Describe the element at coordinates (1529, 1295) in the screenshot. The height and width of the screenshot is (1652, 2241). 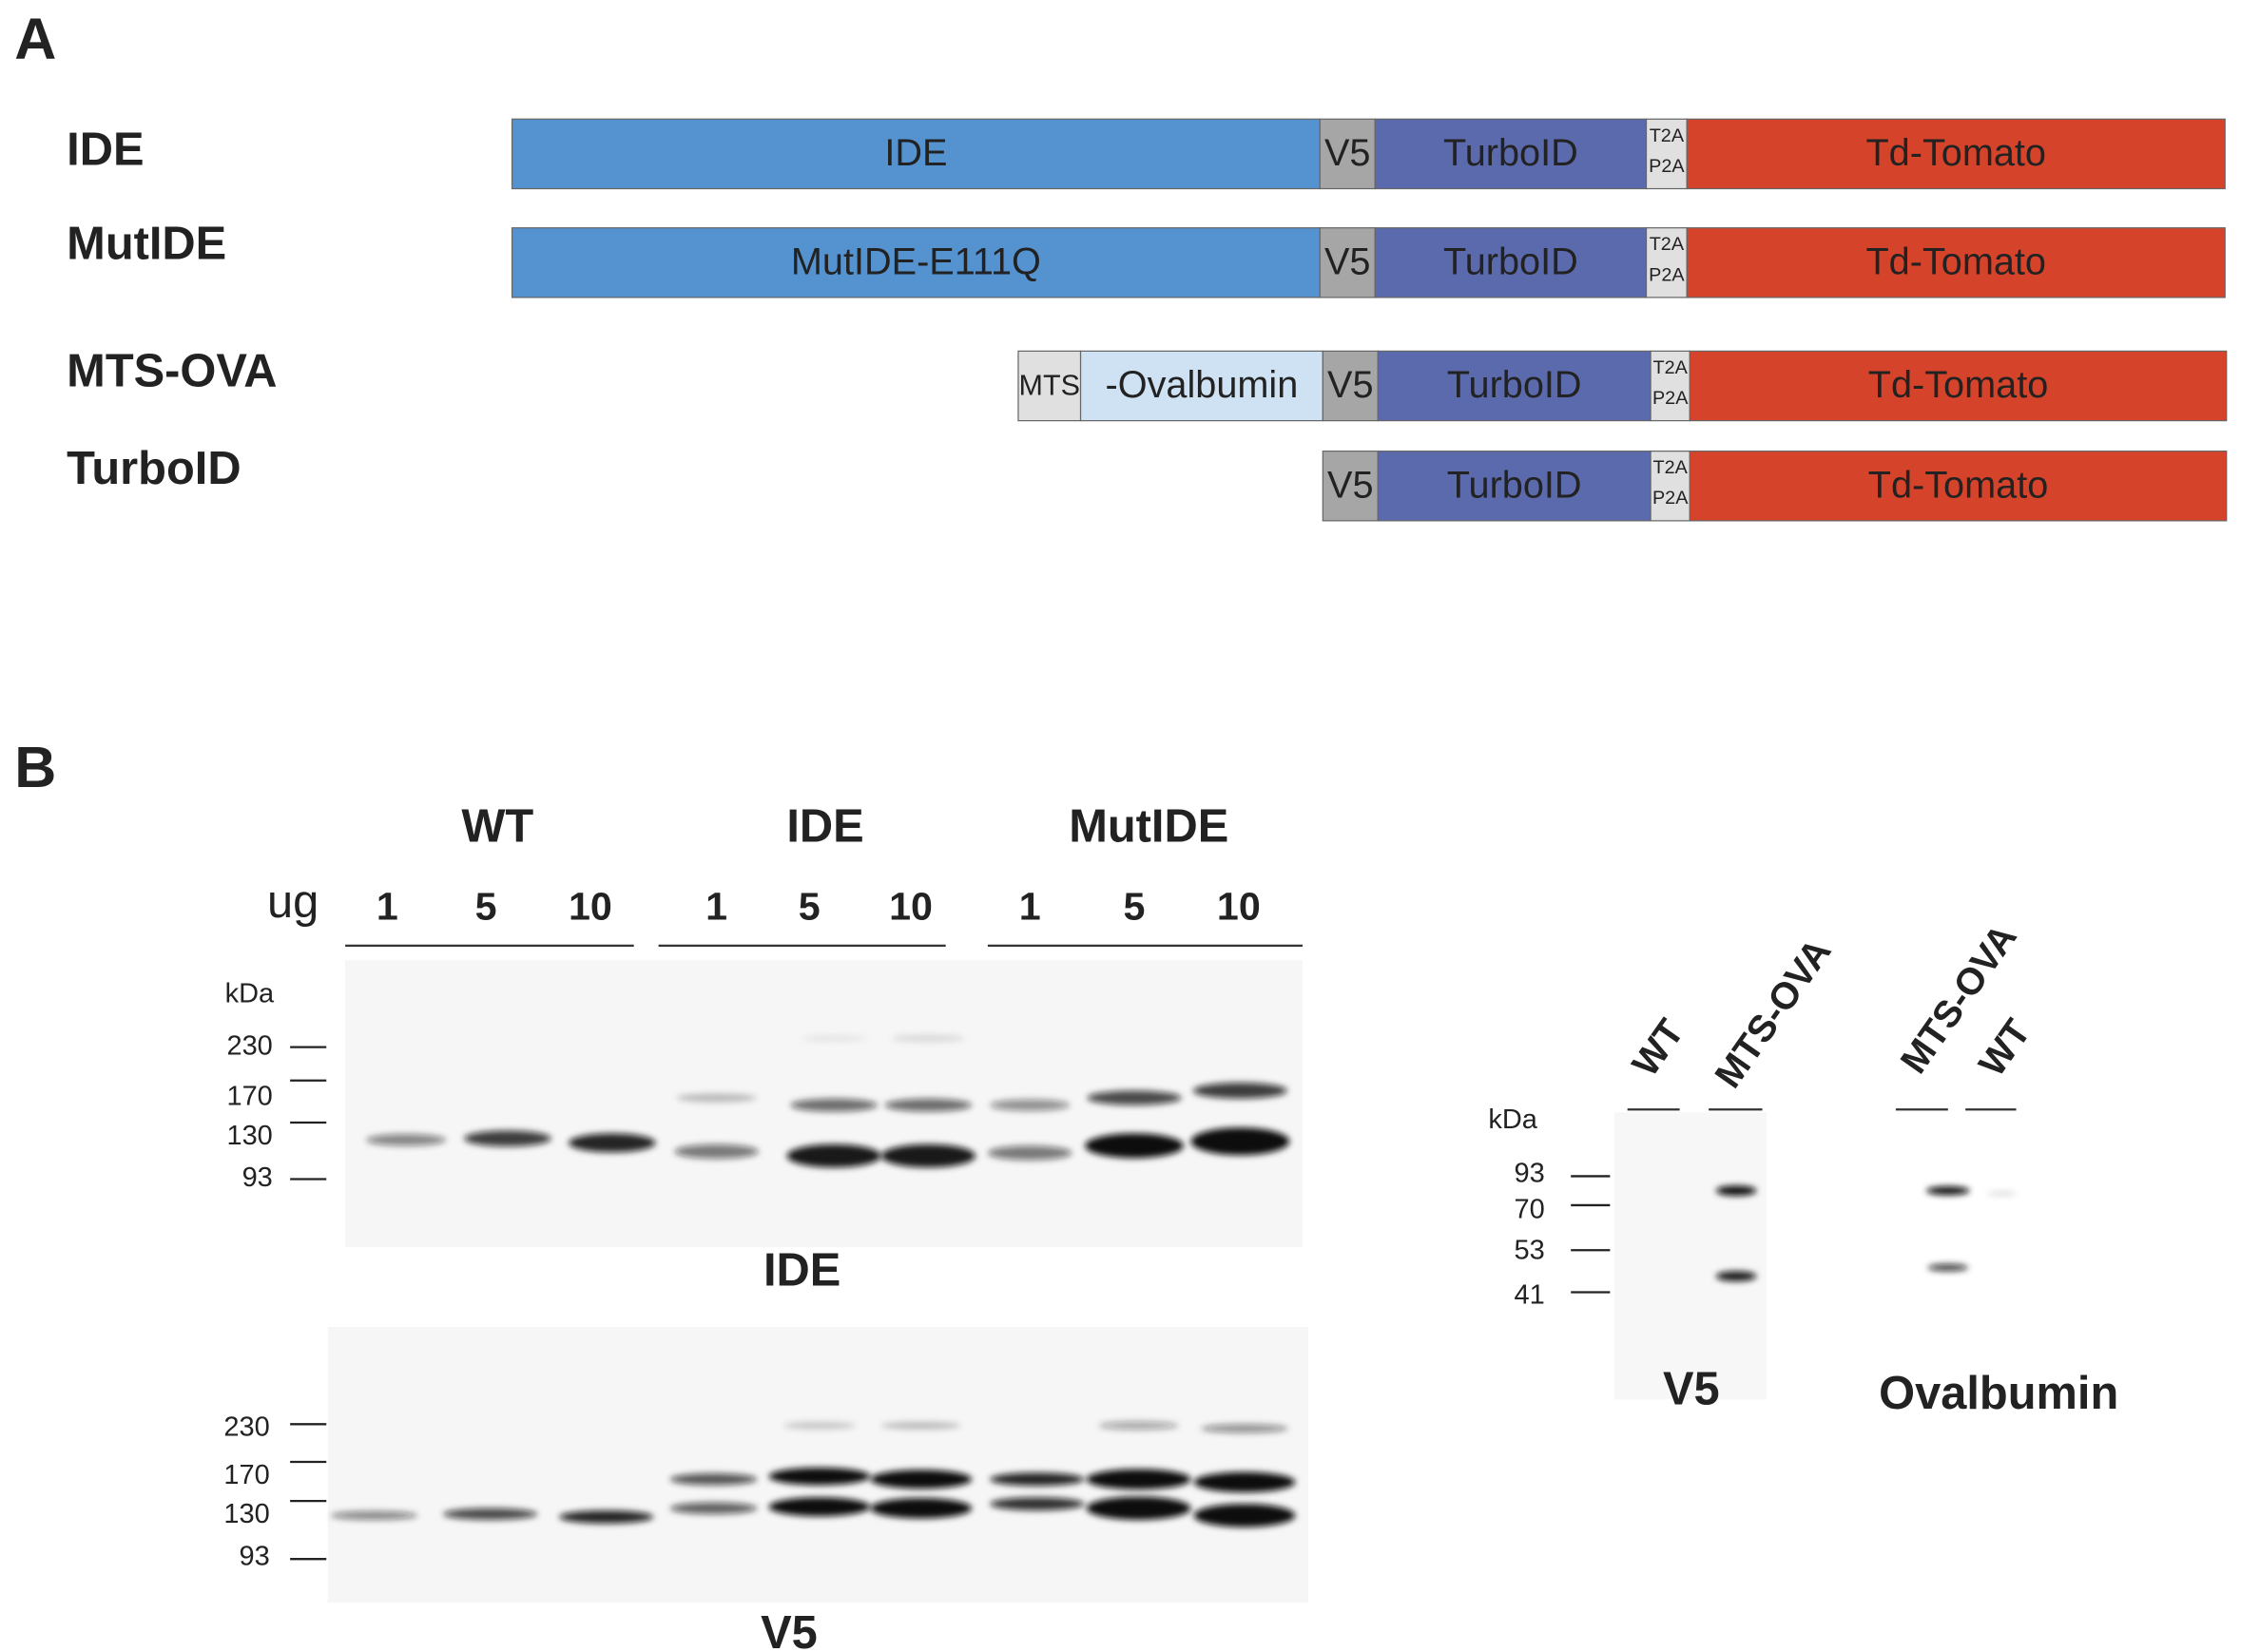
I see `marker-label: 41` at that location.